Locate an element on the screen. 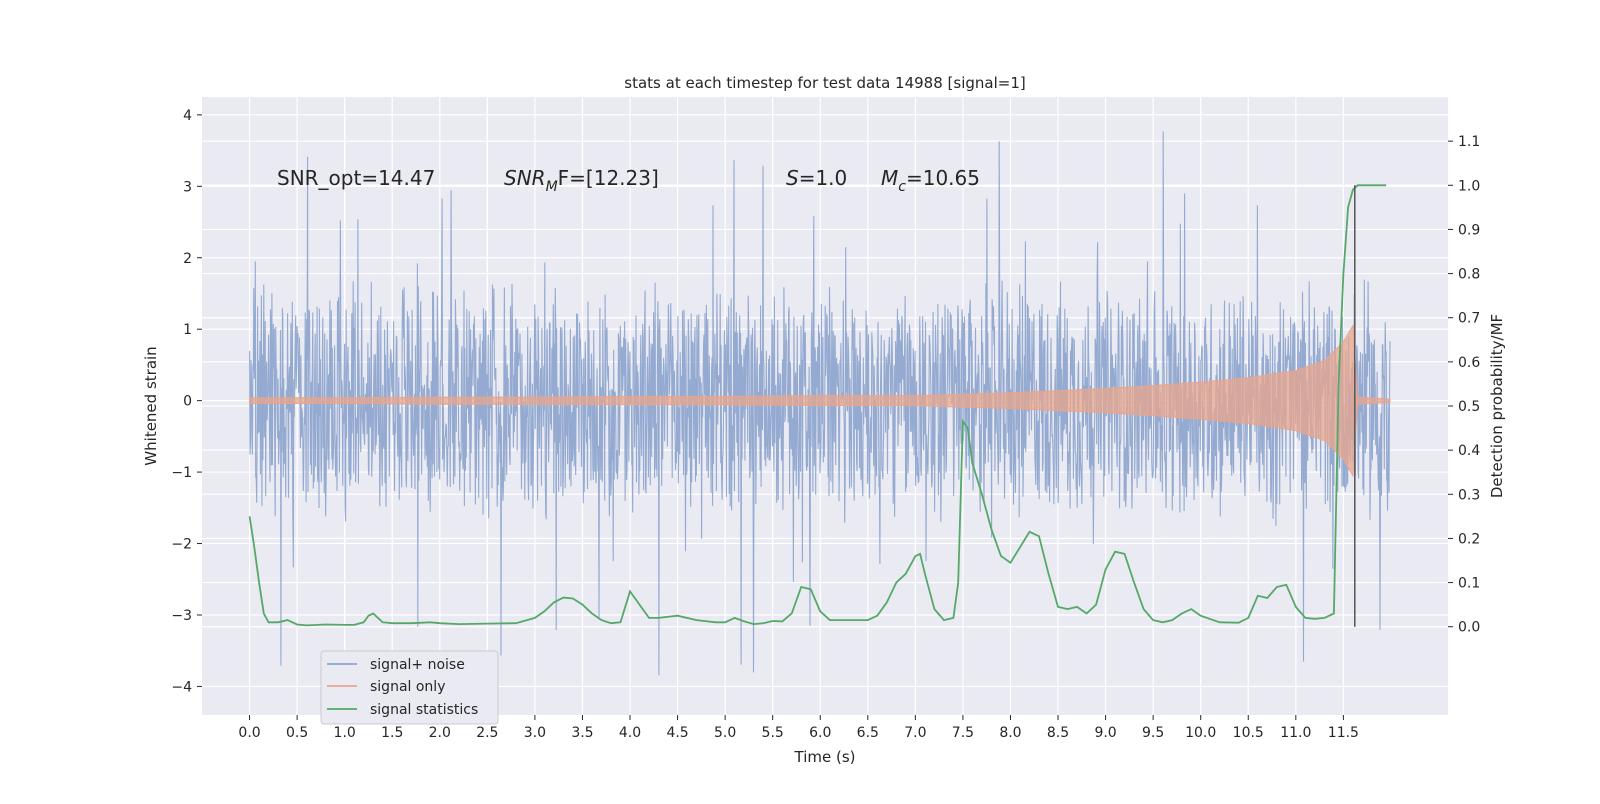  annotation-mc-sub: c is located at coordinates (902, 187).